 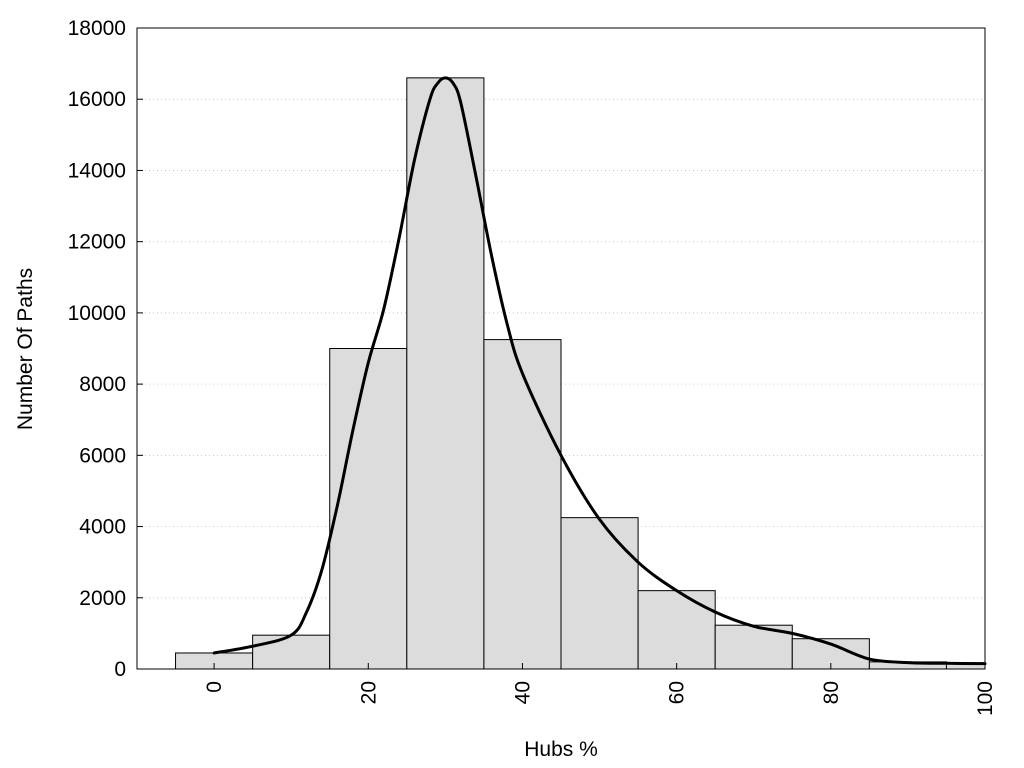 What do you see at coordinates (985, 698) in the screenshot?
I see `x-tick-label: 100` at bounding box center [985, 698].